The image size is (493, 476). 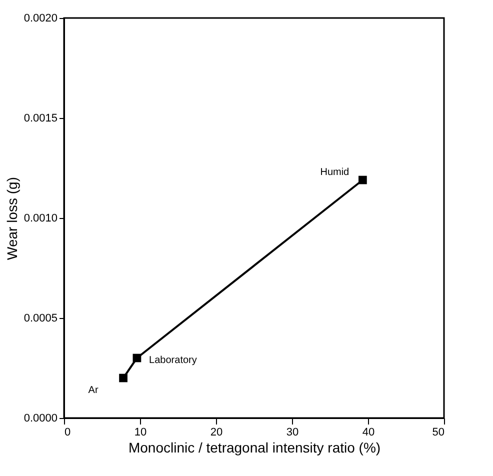 What do you see at coordinates (93, 390) in the screenshot?
I see `annotation: Ar` at bounding box center [93, 390].